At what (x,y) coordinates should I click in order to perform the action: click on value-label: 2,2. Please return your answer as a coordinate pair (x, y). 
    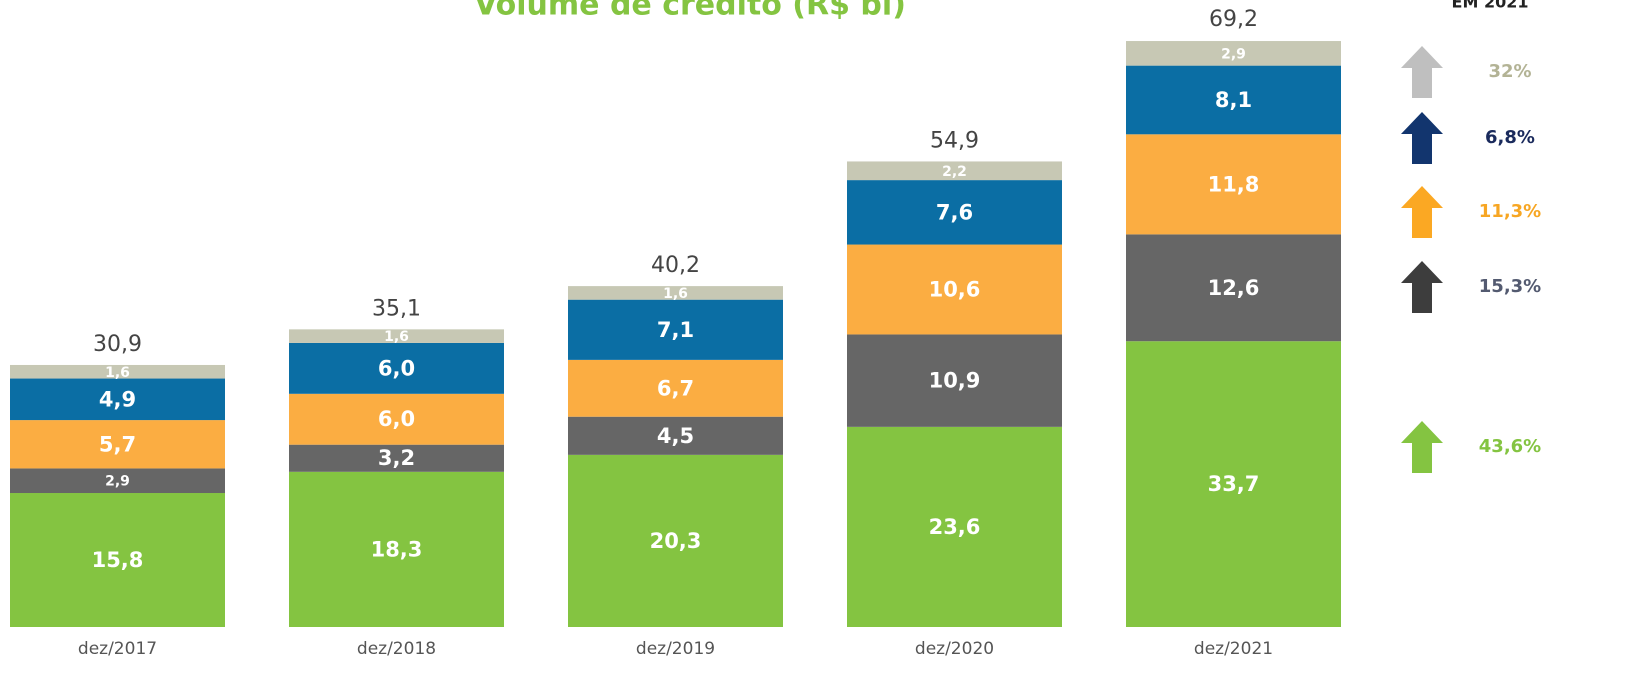
    Looking at the image, I should click on (954, 172).